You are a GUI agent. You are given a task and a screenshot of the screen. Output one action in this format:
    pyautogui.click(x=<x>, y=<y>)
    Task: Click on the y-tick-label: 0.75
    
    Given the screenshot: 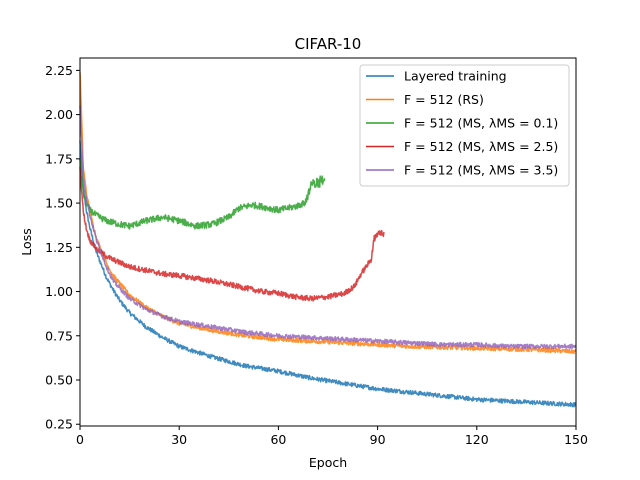 What is the action you would take?
    pyautogui.click(x=59, y=335)
    